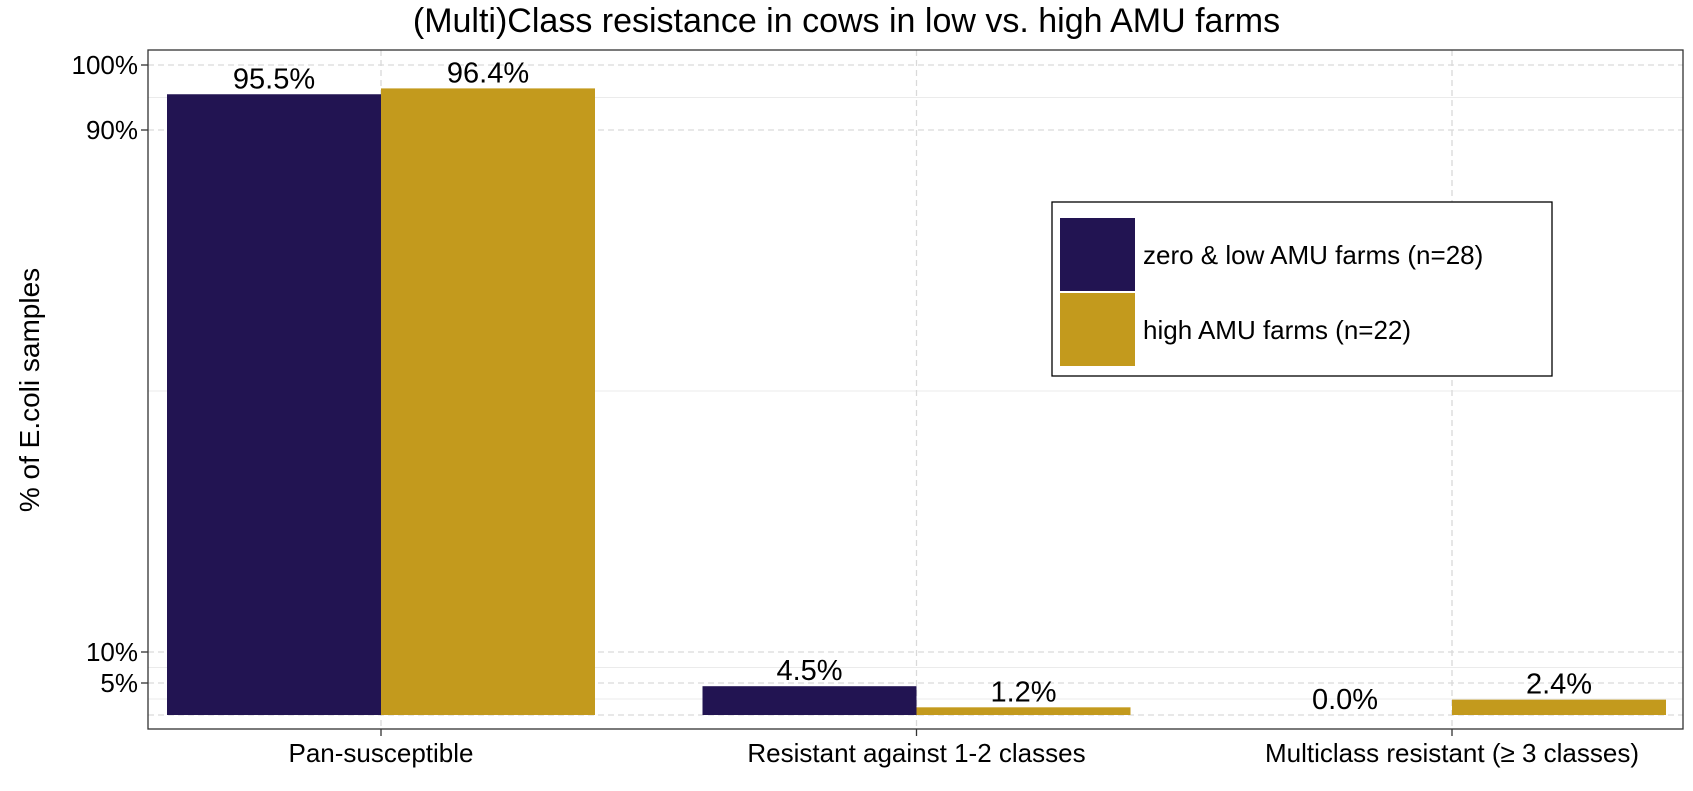 This screenshot has width=1693, height=791. What do you see at coordinates (112, 652) in the screenshot?
I see `y-tick-label: 10%` at bounding box center [112, 652].